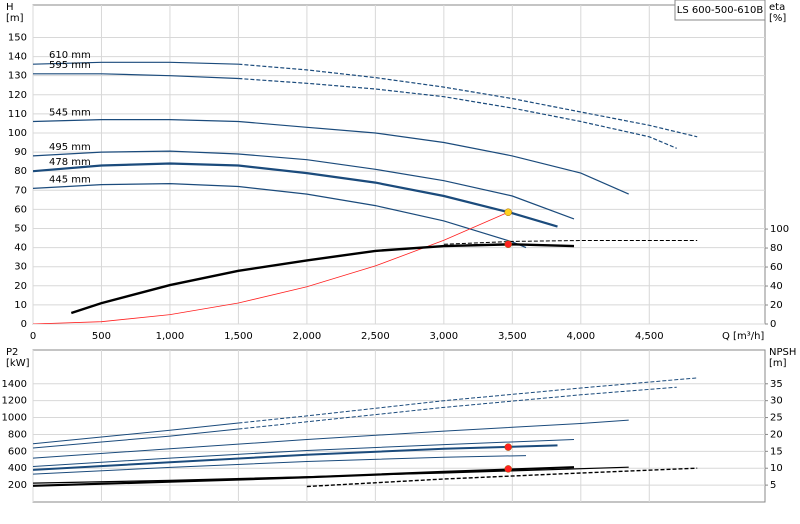  Describe the element at coordinates (20, 152) in the screenshot. I see `y-tick-label: 90` at that location.